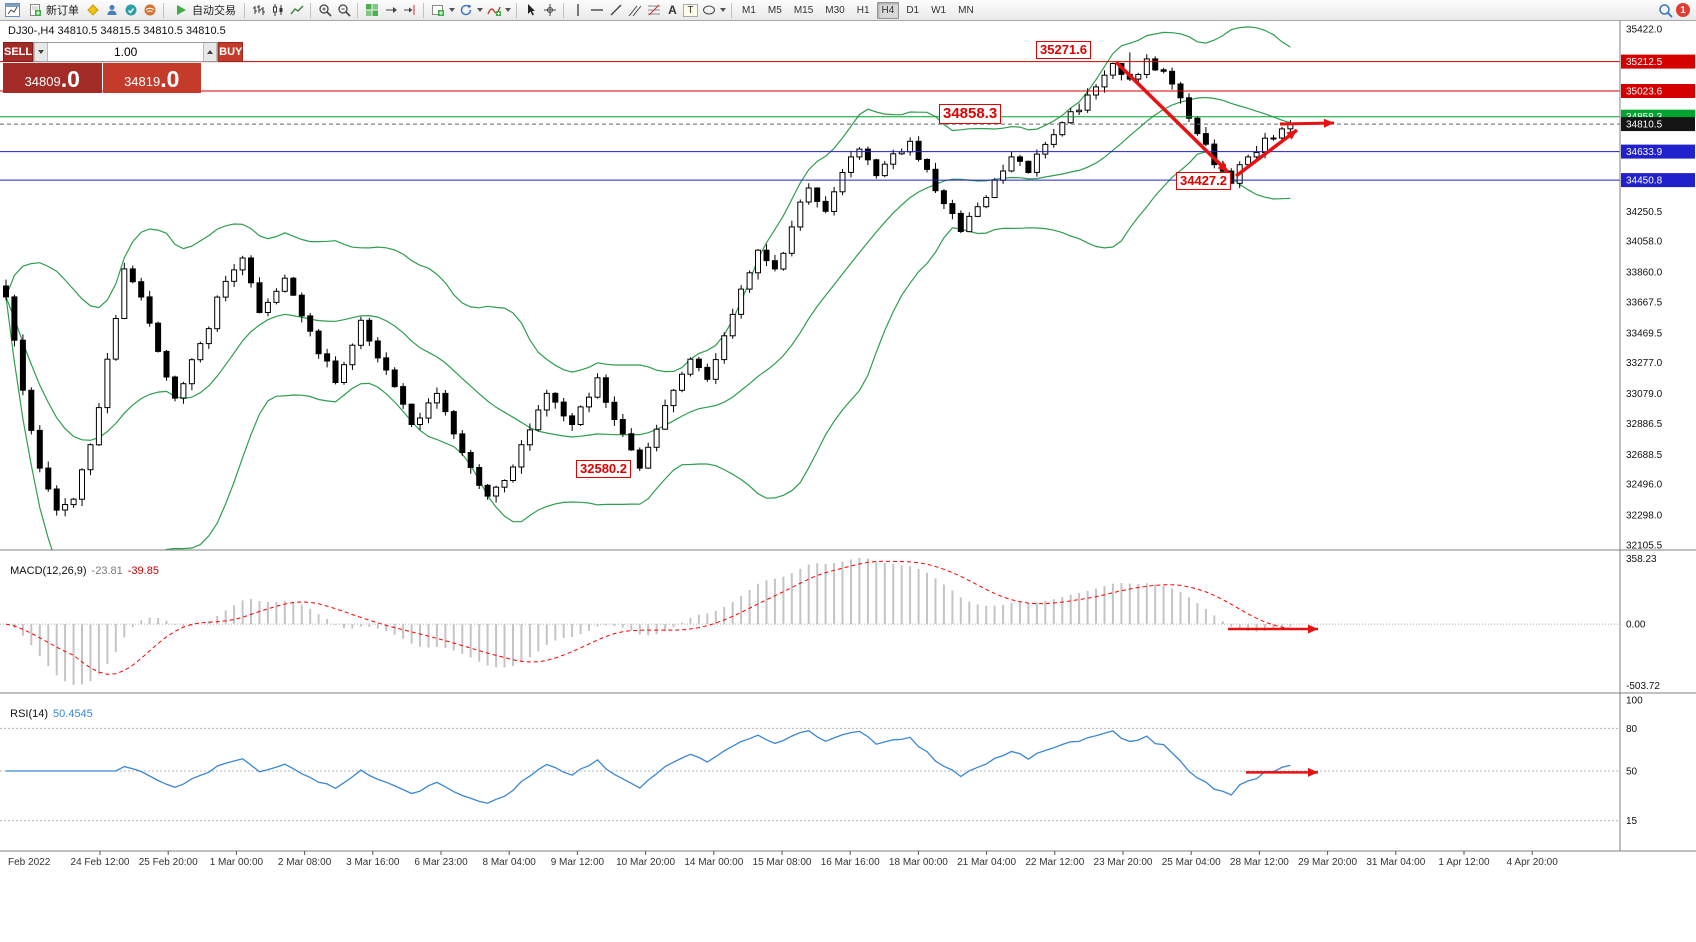 This screenshot has height=942, width=1696. Describe the element at coordinates (493, 10) in the screenshot. I see `indicators-icon` at that location.